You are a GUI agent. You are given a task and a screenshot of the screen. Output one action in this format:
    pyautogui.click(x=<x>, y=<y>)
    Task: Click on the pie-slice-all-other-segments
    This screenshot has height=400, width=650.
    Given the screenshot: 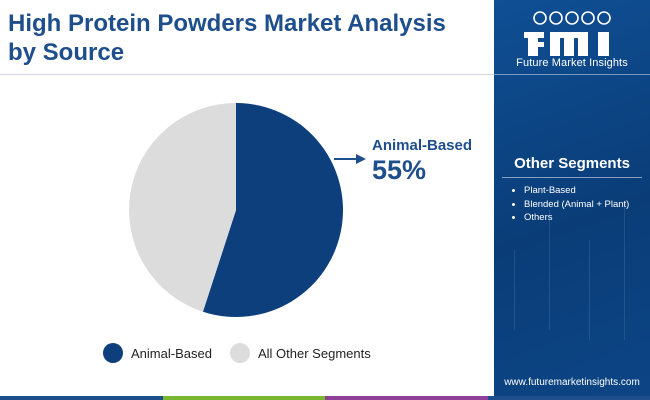 What is the action you would take?
    pyautogui.click(x=182, y=207)
    